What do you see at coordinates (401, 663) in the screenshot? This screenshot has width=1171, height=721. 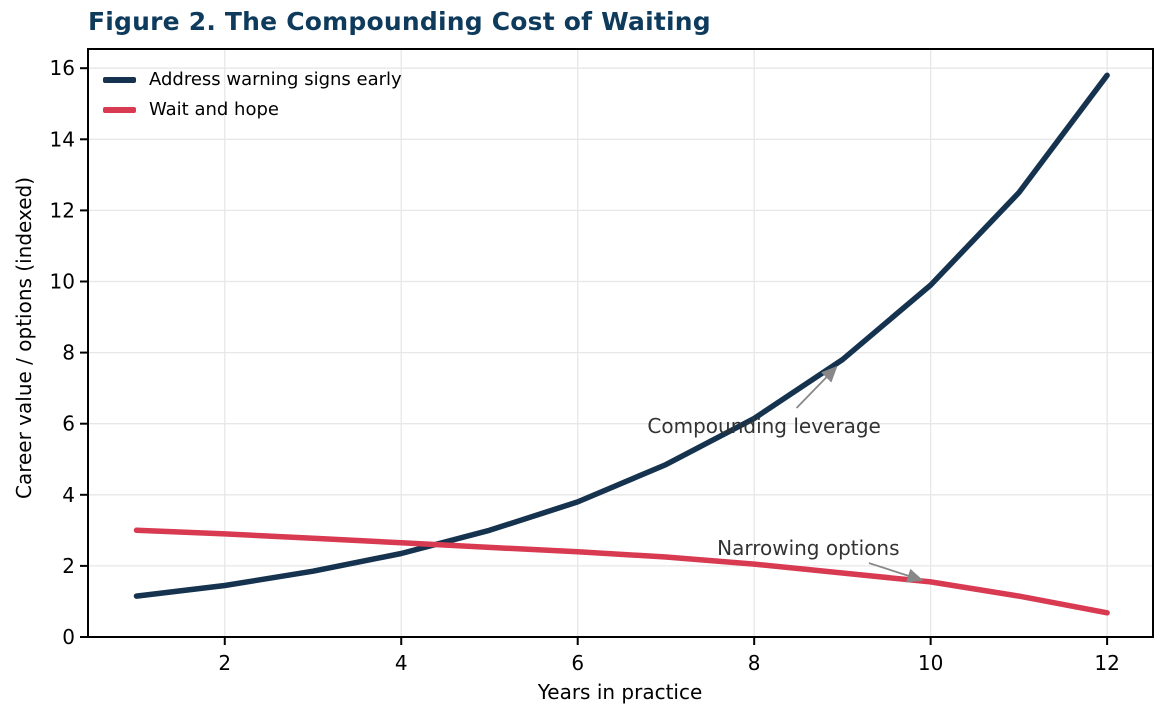 I see `x-tick-label: 4` at bounding box center [401, 663].